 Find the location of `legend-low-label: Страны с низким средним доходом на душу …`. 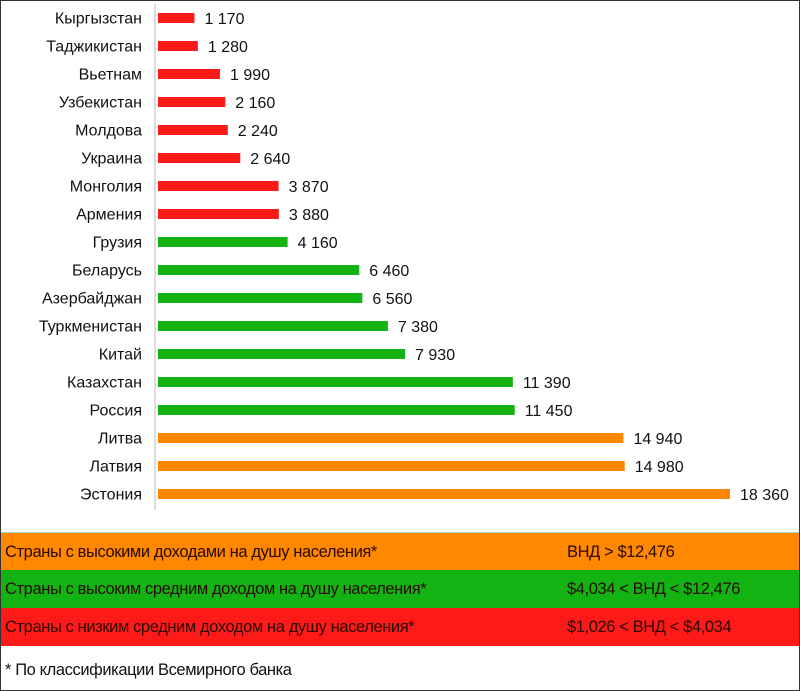

legend-low-label: Страны с низким средним доходом на душу … is located at coordinates (210, 627).